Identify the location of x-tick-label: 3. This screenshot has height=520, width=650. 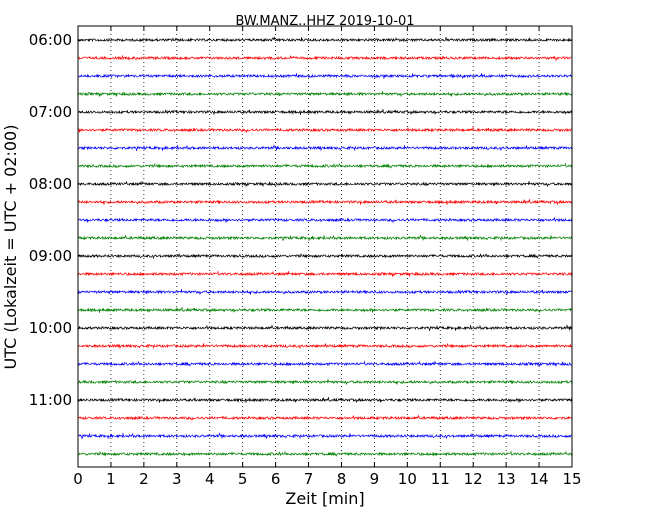
(177, 479).